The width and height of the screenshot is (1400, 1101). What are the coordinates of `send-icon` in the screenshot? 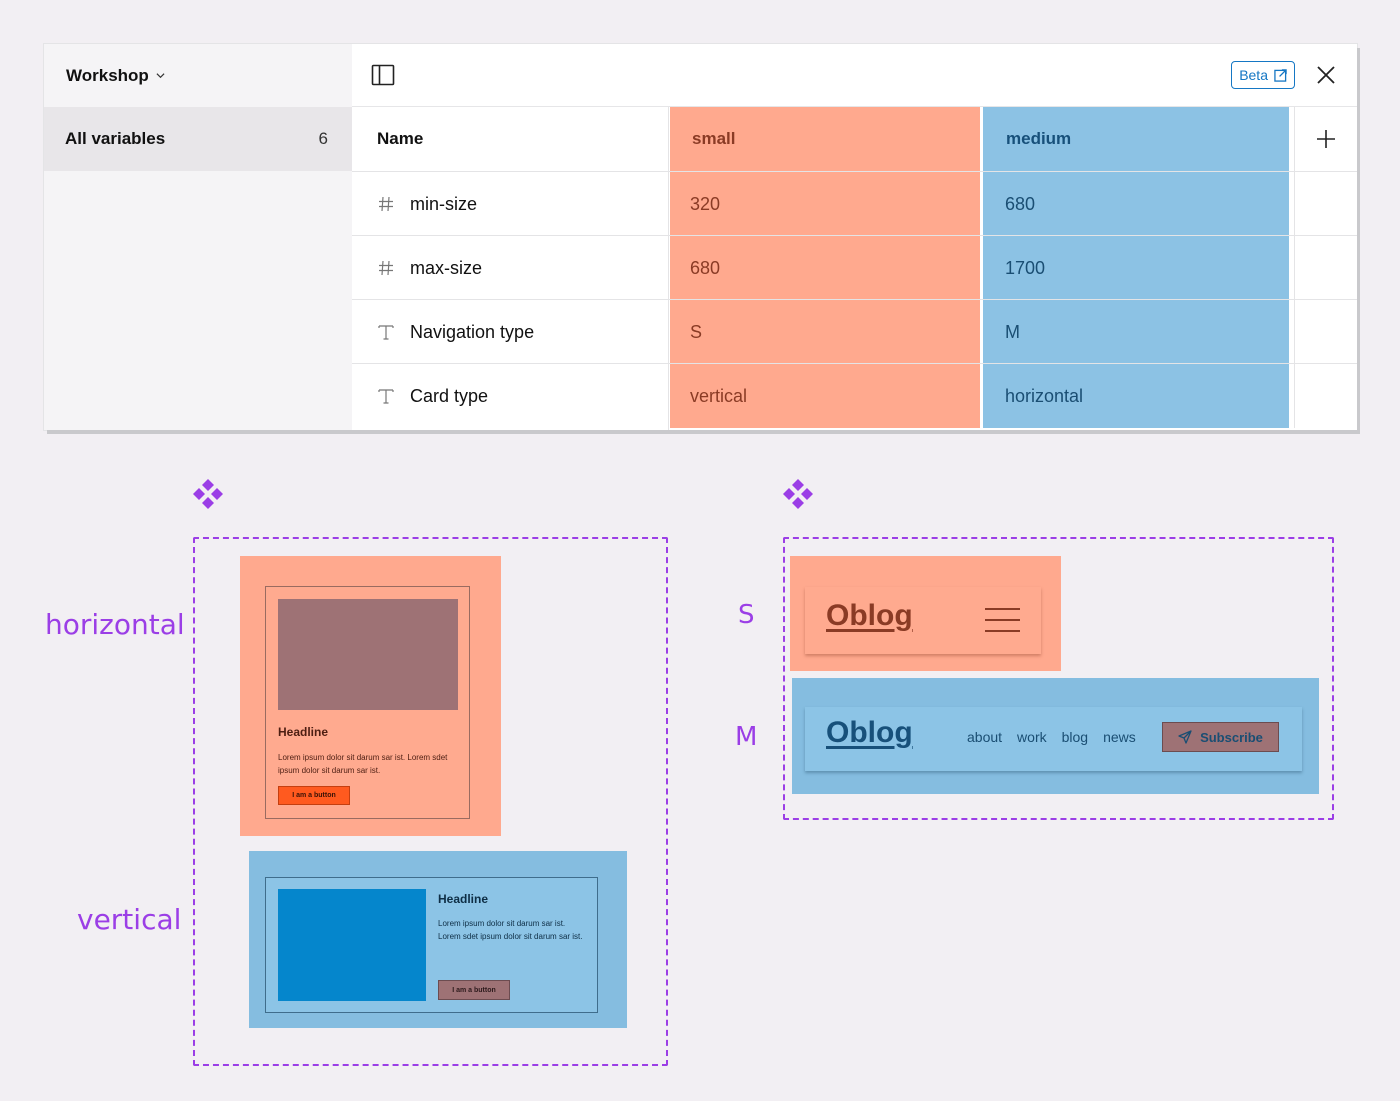 It's located at (1185, 737).